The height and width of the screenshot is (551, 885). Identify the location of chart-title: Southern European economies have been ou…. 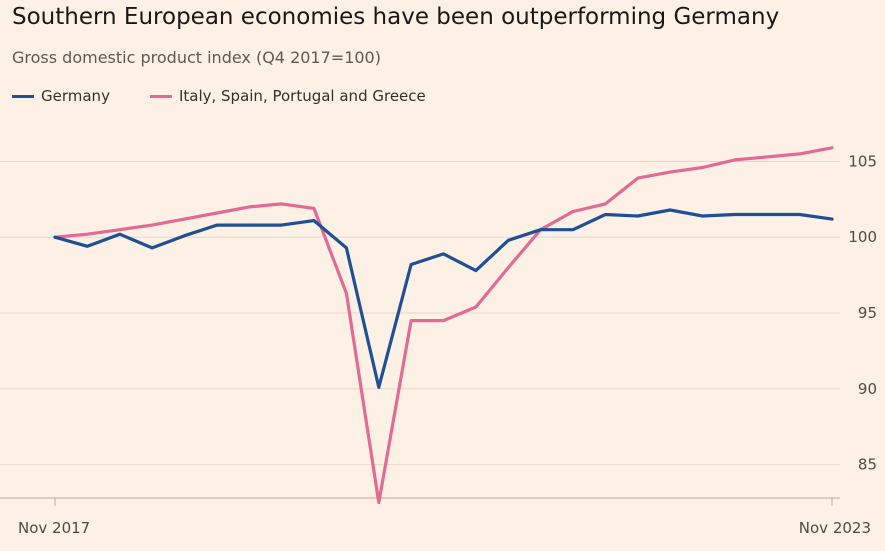
(396, 17).